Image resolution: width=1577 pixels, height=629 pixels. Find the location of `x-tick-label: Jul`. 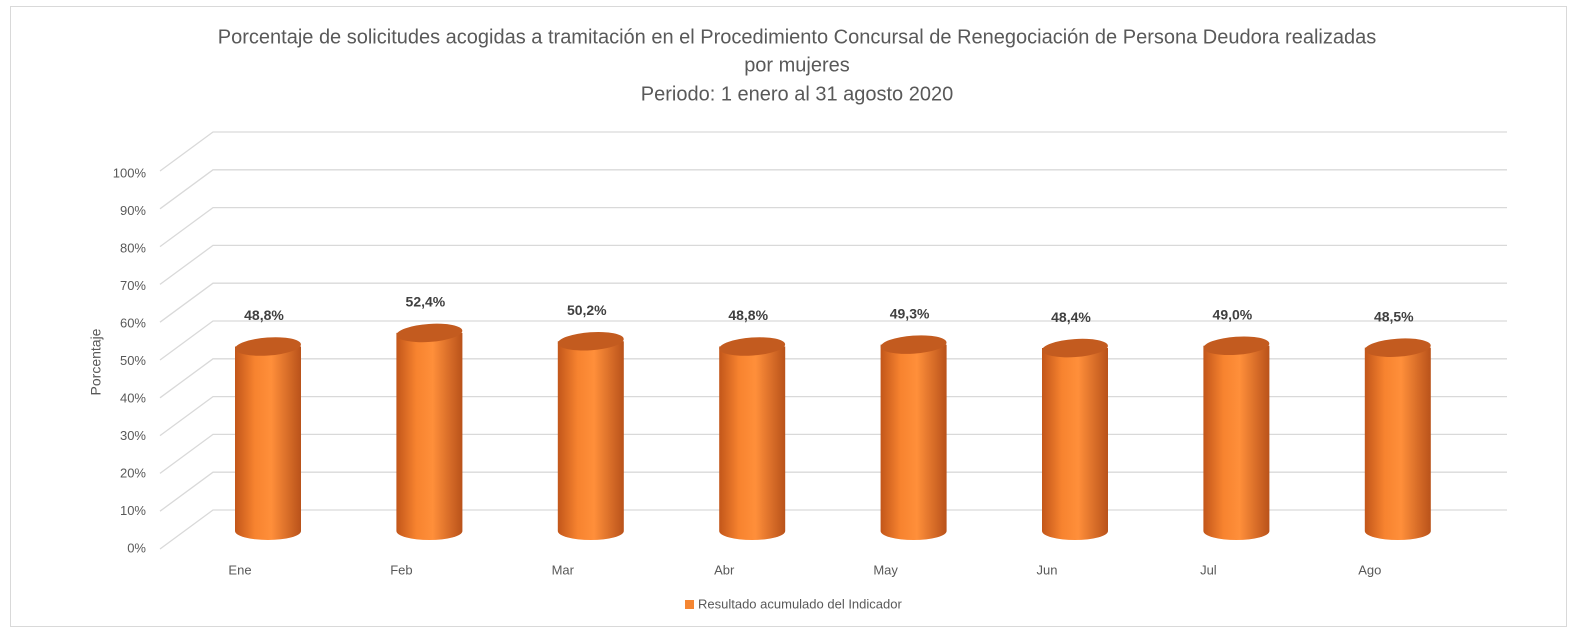

x-tick-label: Jul is located at coordinates (1208, 569).